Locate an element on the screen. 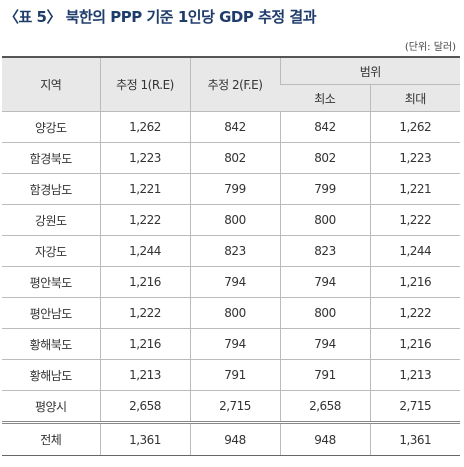 This screenshot has height=467, width=464. header-cell: 범위 is located at coordinates (369, 70).